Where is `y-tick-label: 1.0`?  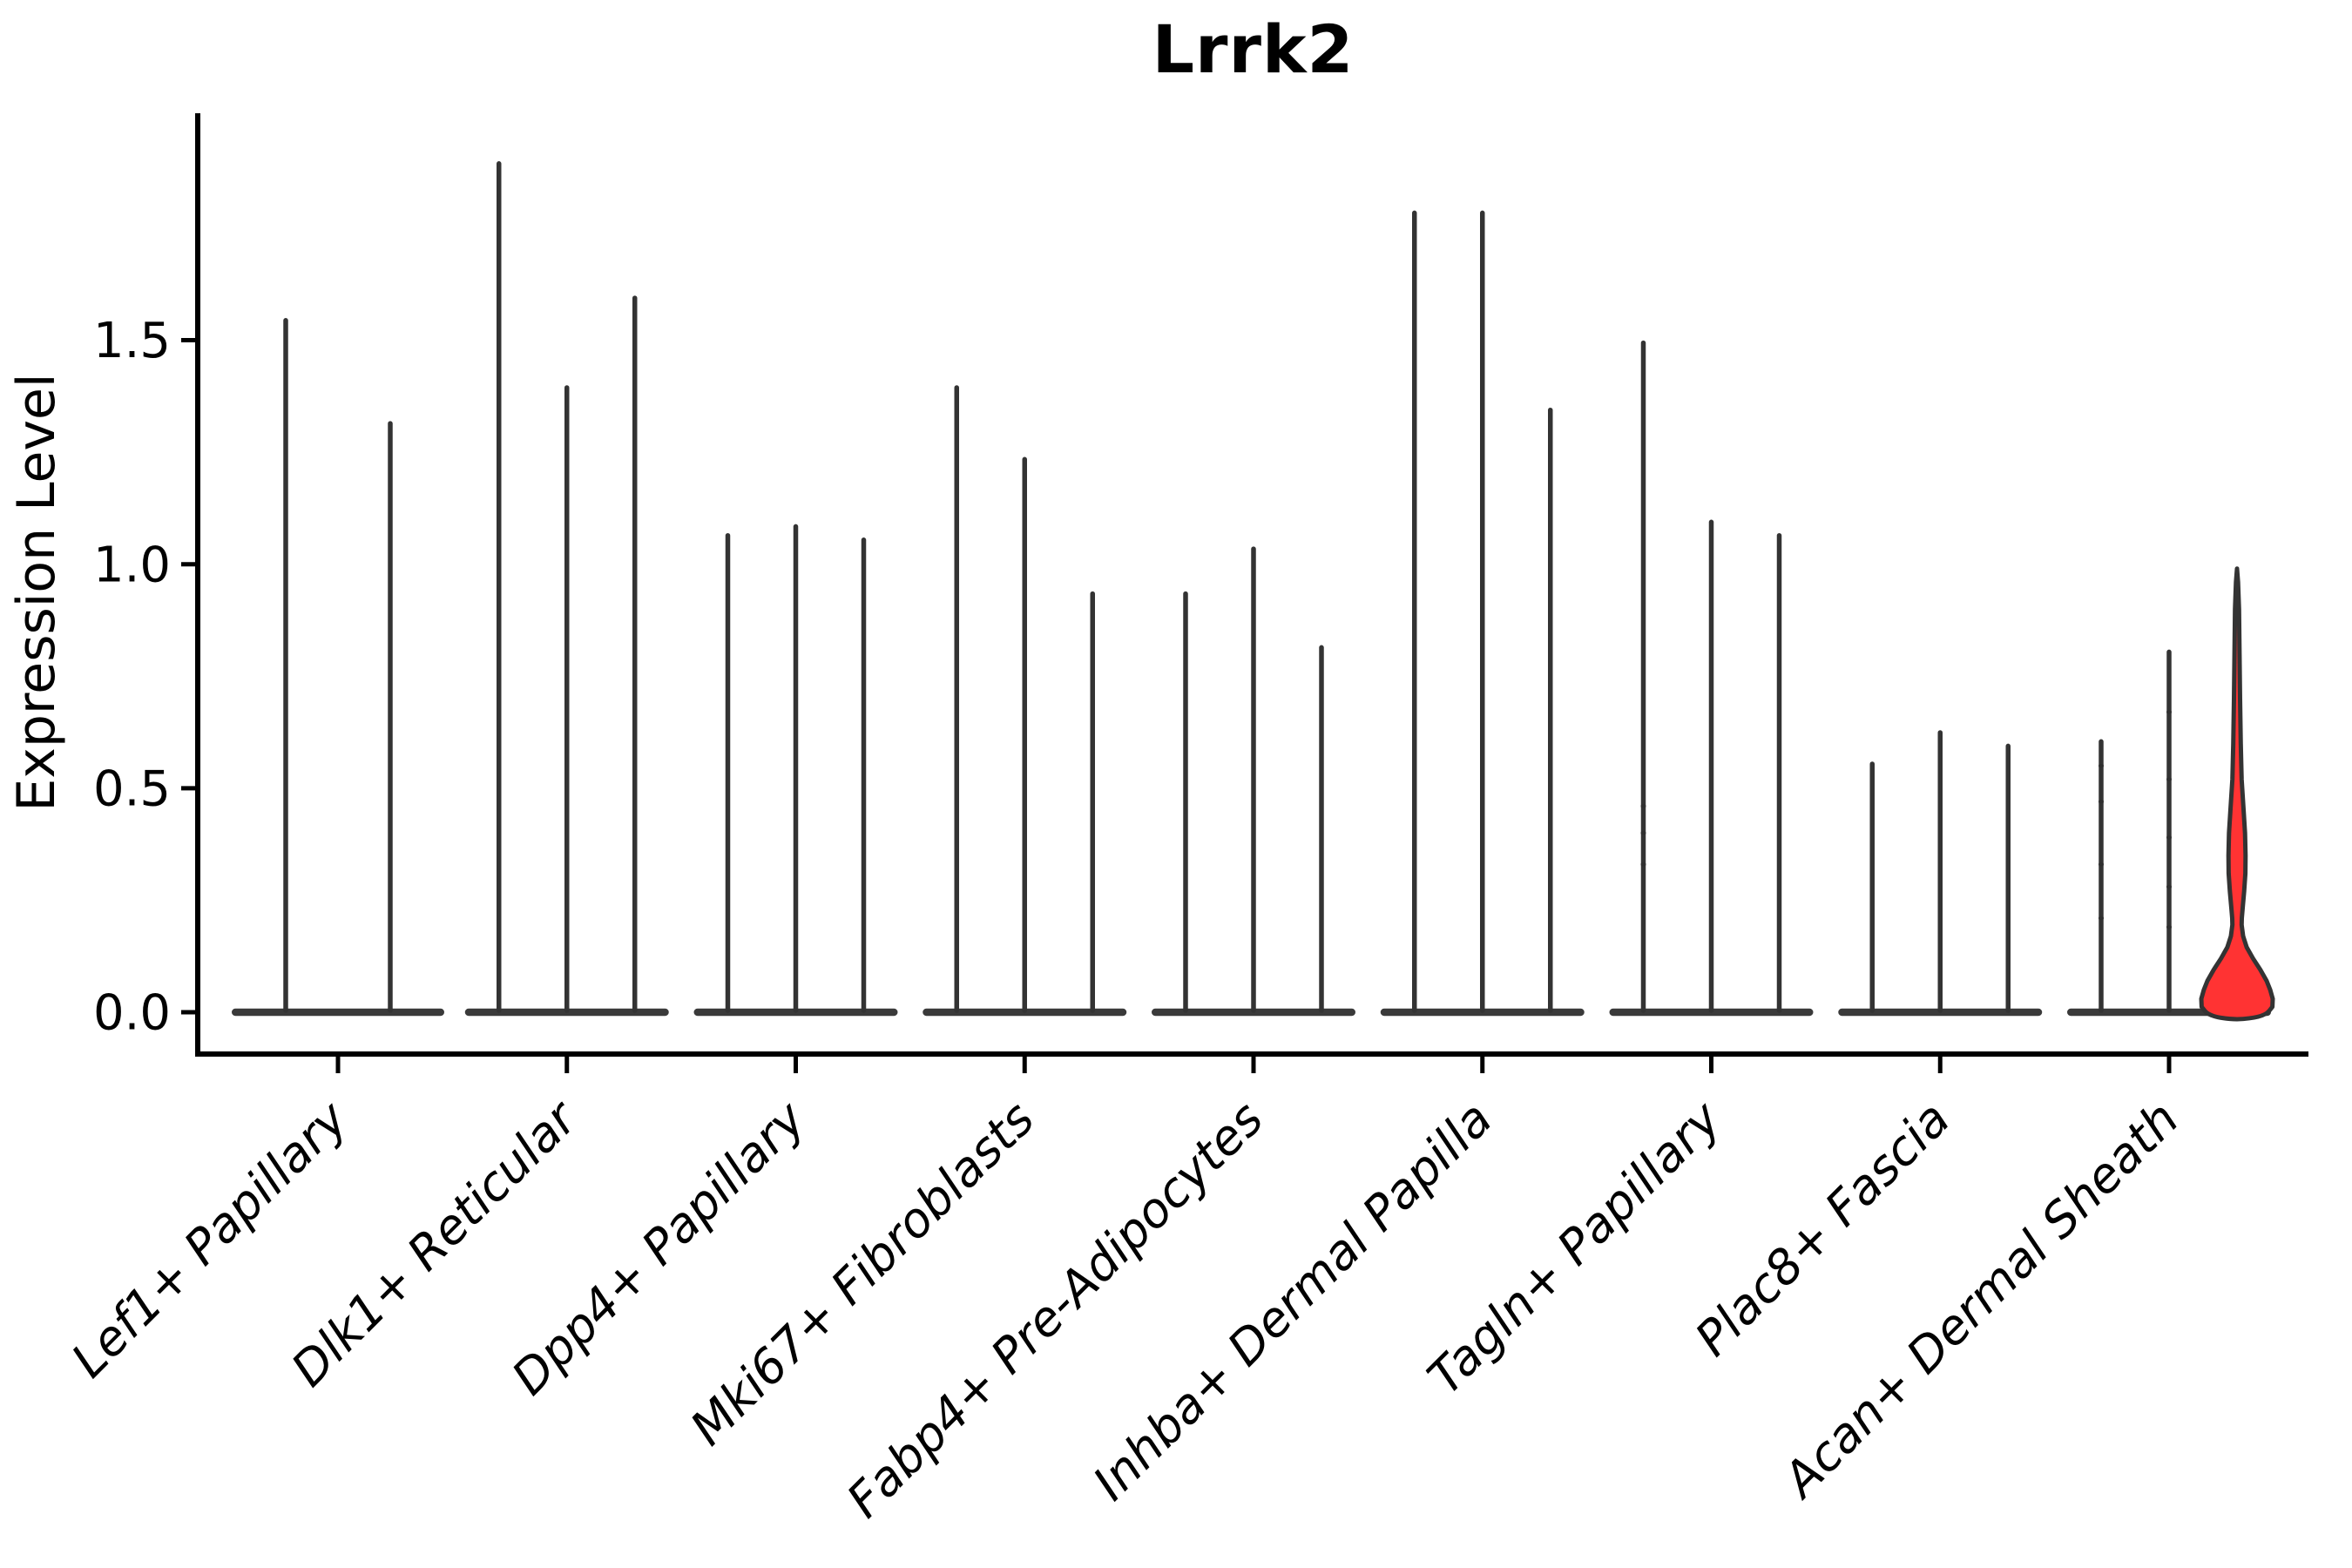
y-tick-label: 1.0 is located at coordinates (132, 565).